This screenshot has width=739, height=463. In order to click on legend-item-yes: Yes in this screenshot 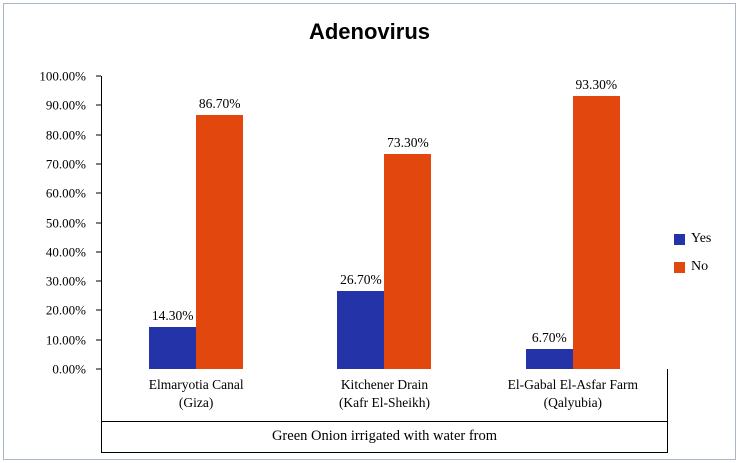, I will do `click(692, 239)`.